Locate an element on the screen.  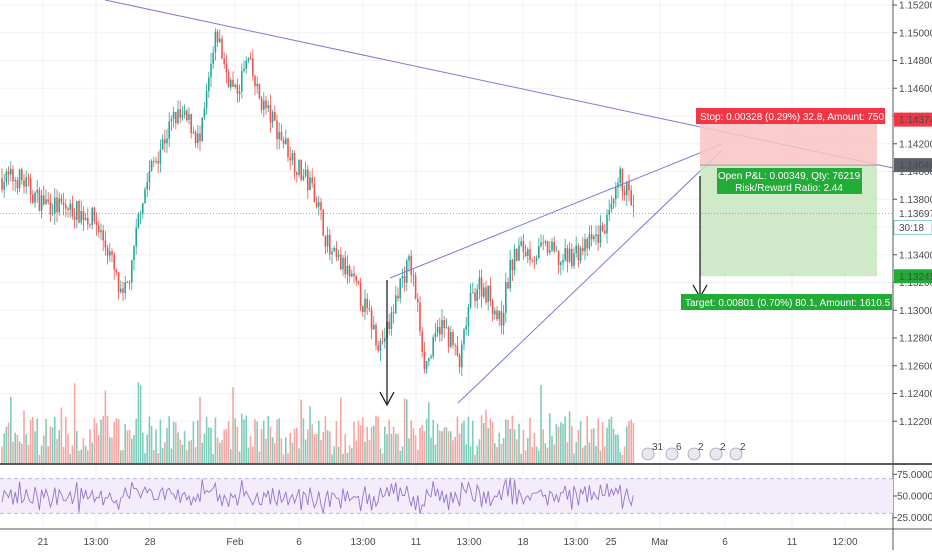
price-tick-label: 1.13800 is located at coordinates (915, 200).